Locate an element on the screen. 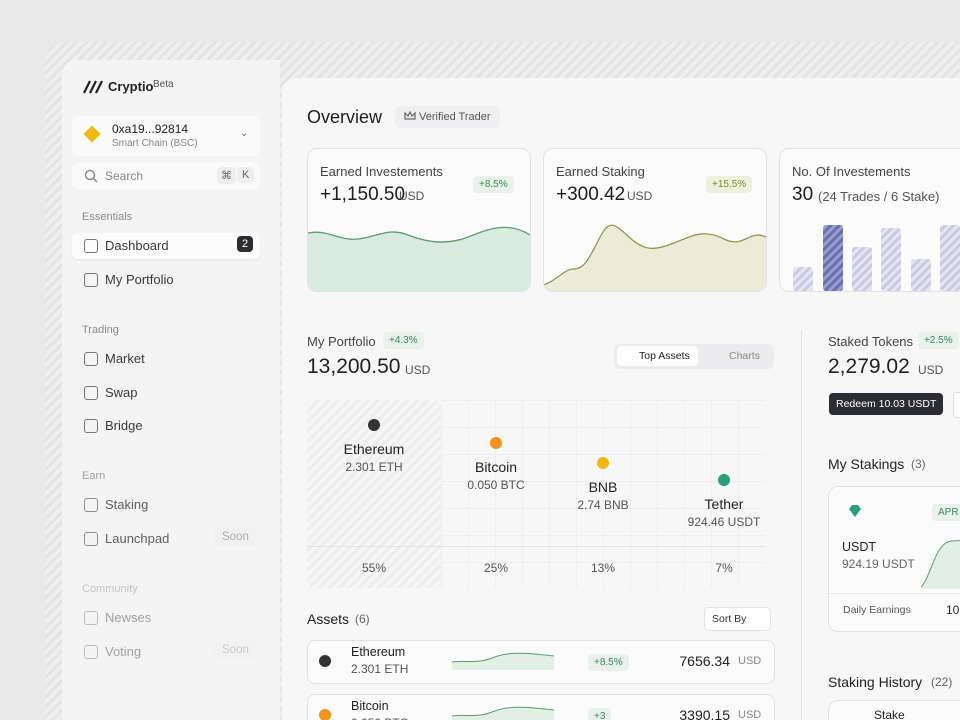 The image size is (960, 720). asset-amount: 2.74 BNB is located at coordinates (603, 505).